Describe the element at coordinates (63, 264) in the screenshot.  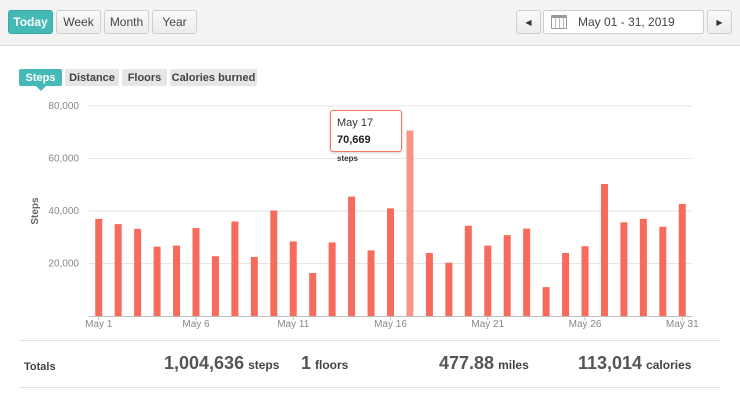
I see `y-tick-label: 20,000` at that location.